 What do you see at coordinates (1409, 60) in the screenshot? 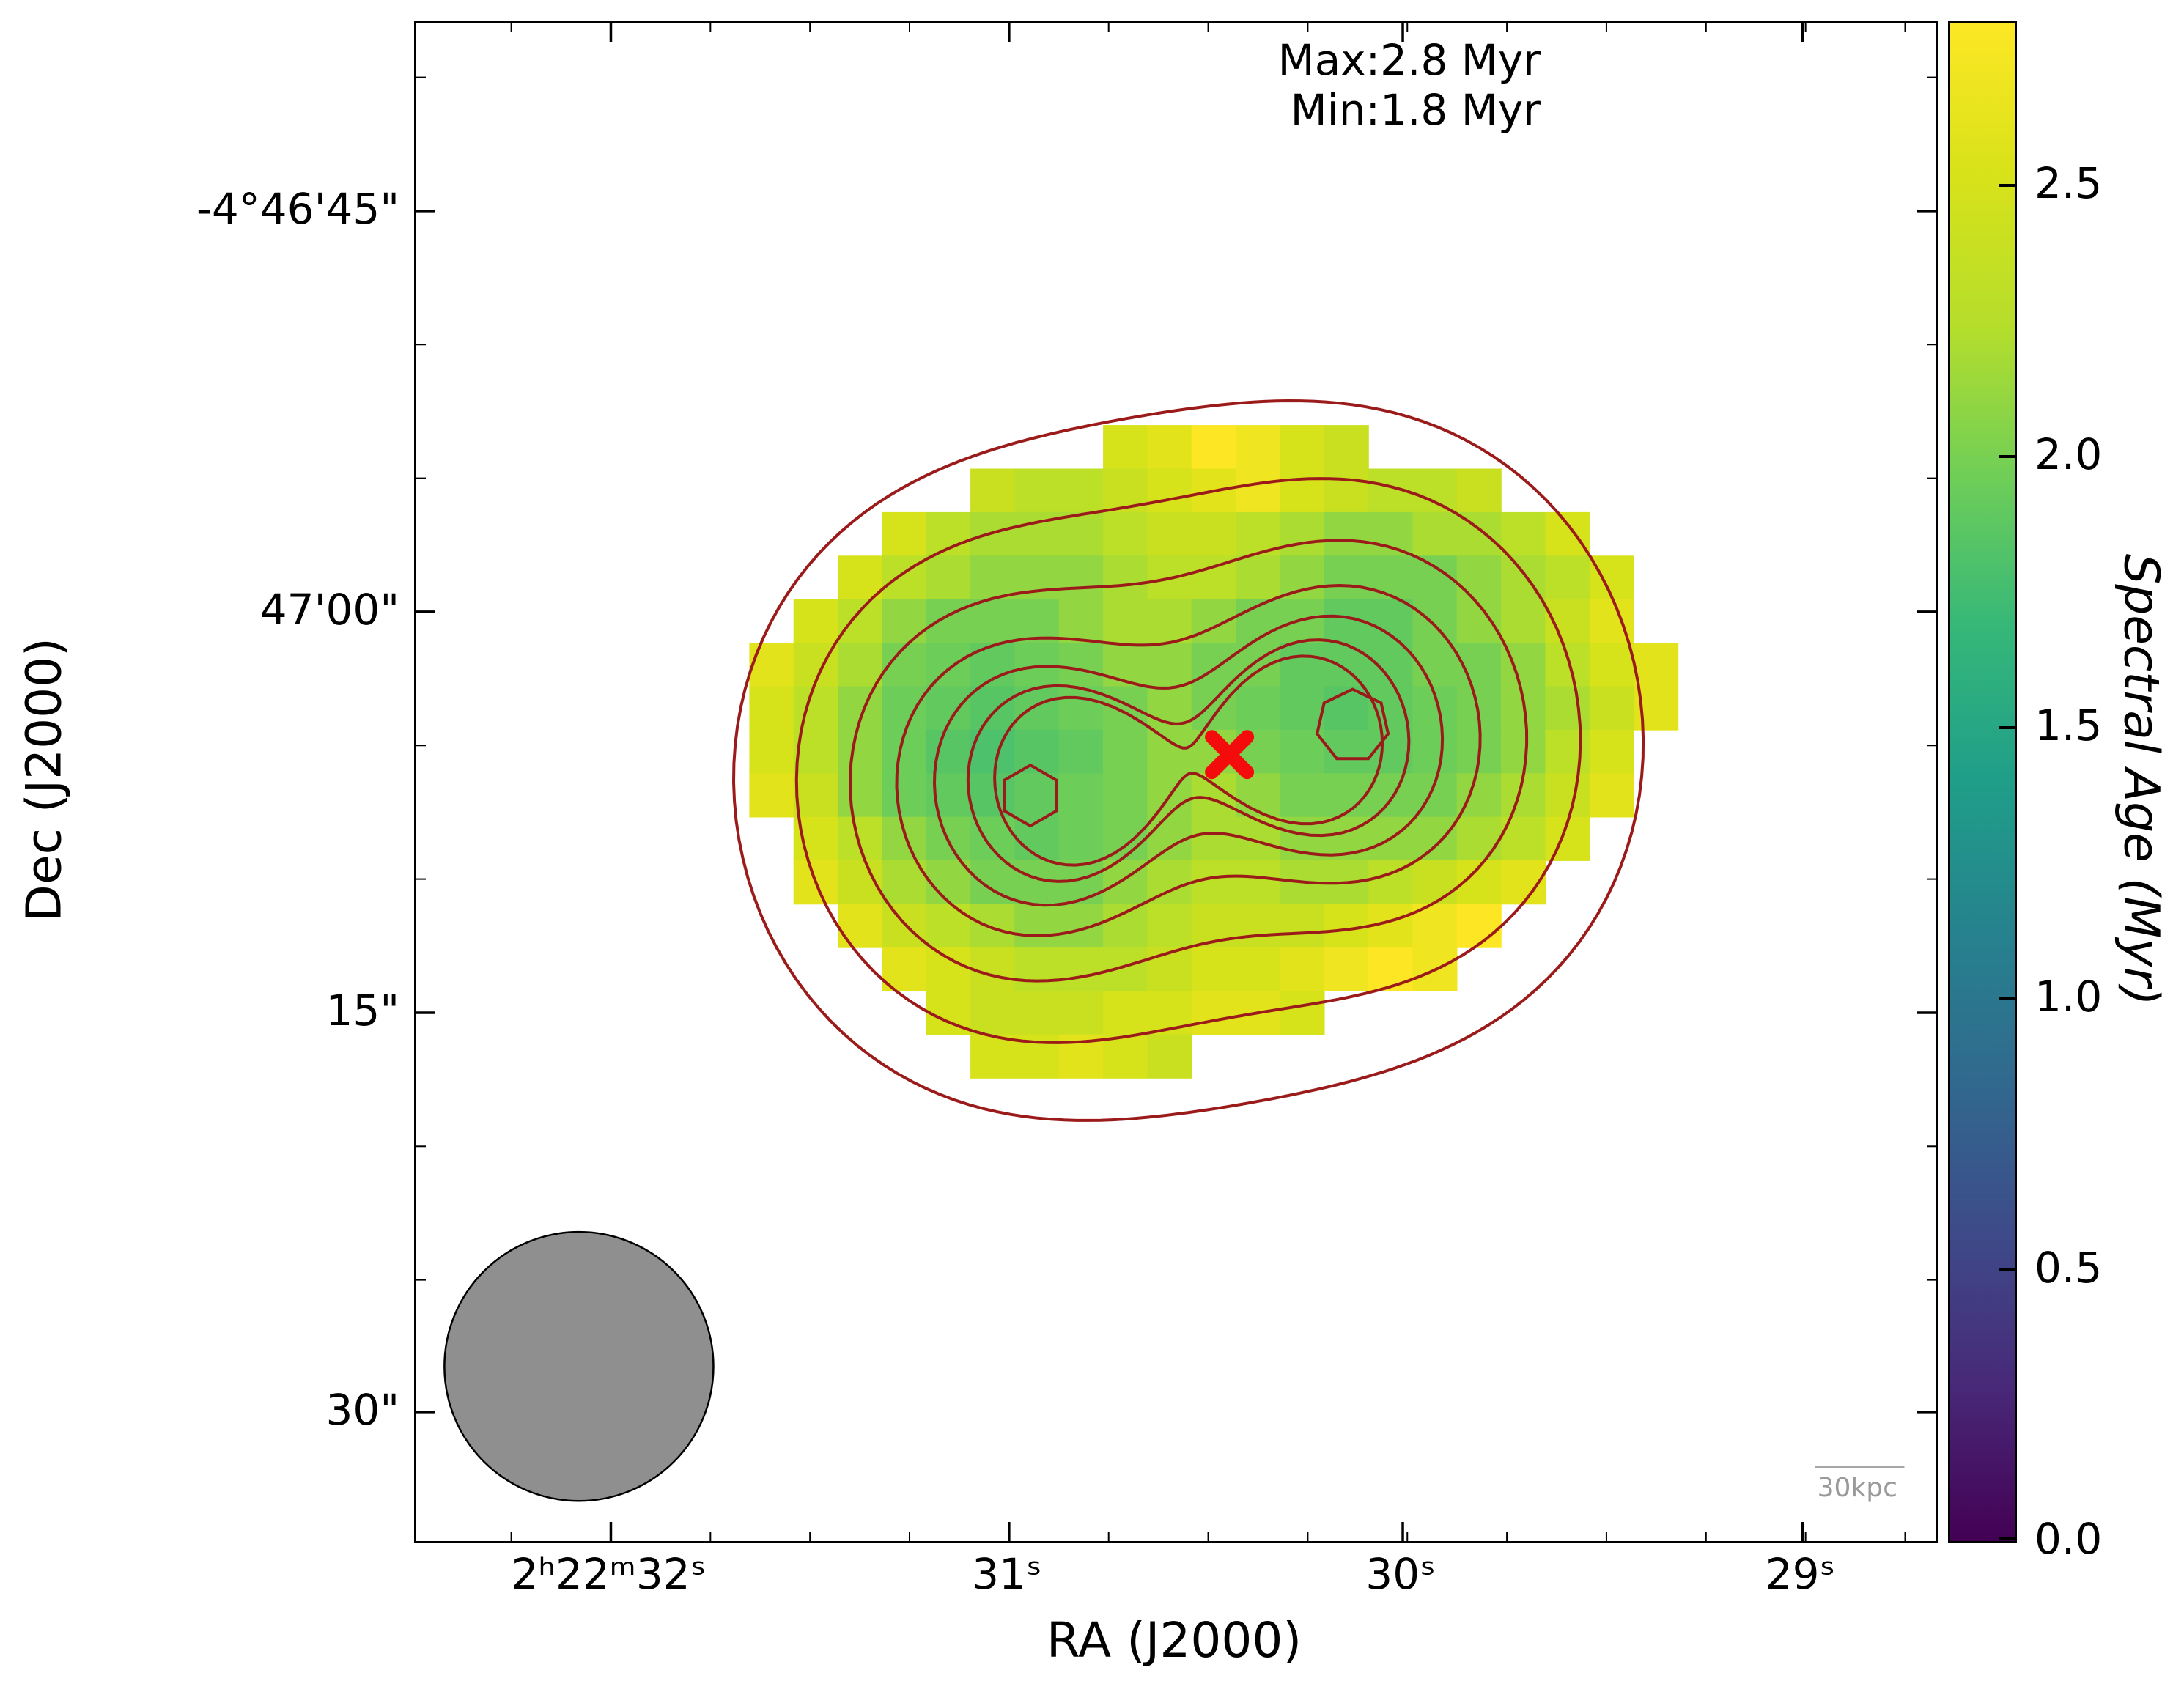
I see `annotation-max: Max:2.8 Myr` at bounding box center [1409, 60].